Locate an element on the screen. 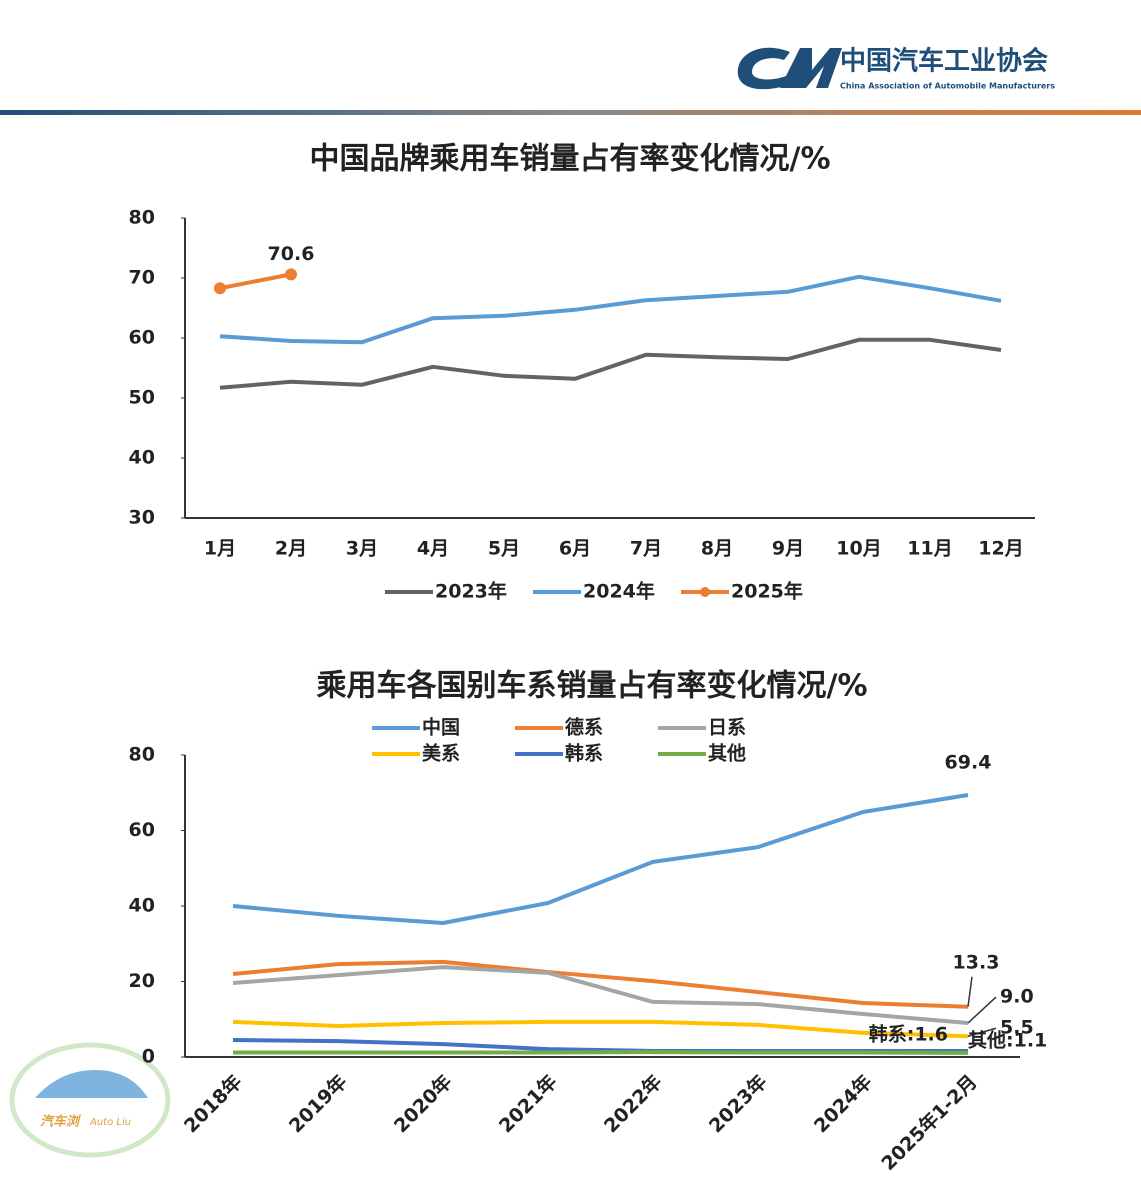  y-tick-label: 30 is located at coordinates (142, 518).